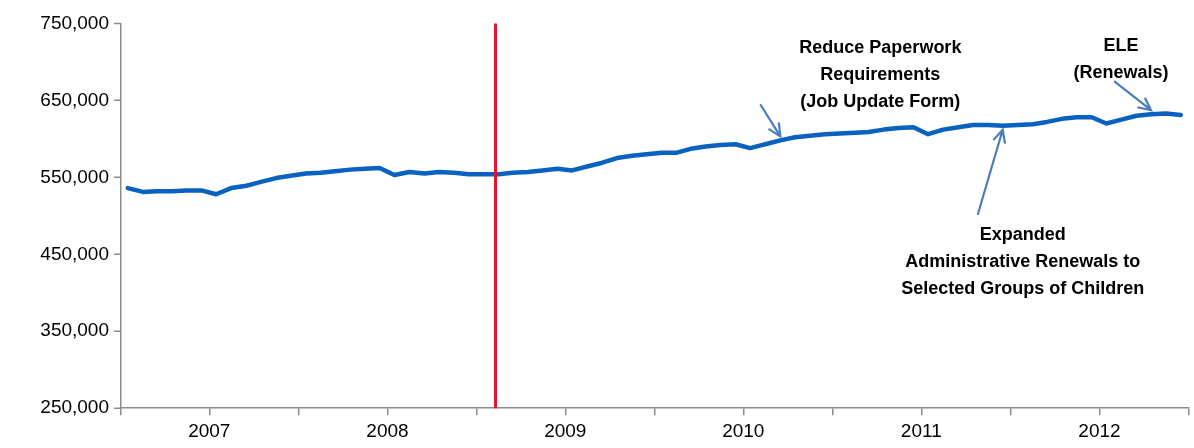  I want to click on annotation: Reduce Paperwork Requirements (Job Update Form), so click(880, 75).